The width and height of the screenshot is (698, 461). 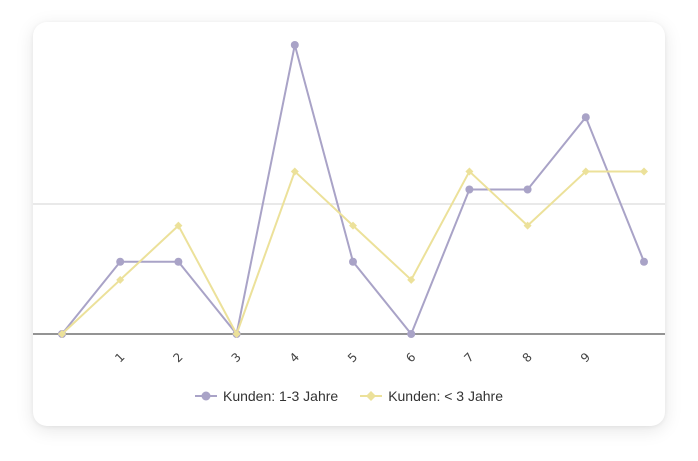 I want to click on legend-item-series-1: Kunden: 1-3 Jahre, so click(x=266, y=396).